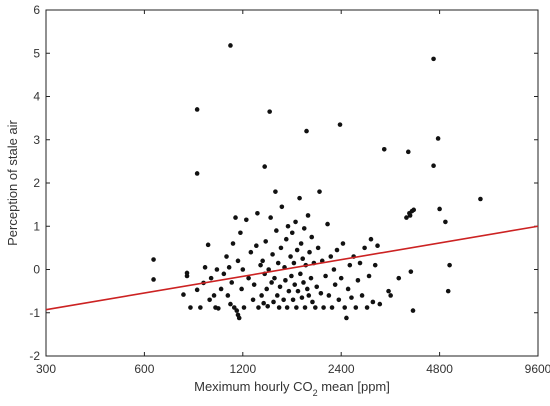 The height and width of the screenshot is (406, 550). What do you see at coordinates (293, 369) in the screenshot?
I see `x-tick-labels: 300 600 1200 2400 4800 9600` at bounding box center [293, 369].